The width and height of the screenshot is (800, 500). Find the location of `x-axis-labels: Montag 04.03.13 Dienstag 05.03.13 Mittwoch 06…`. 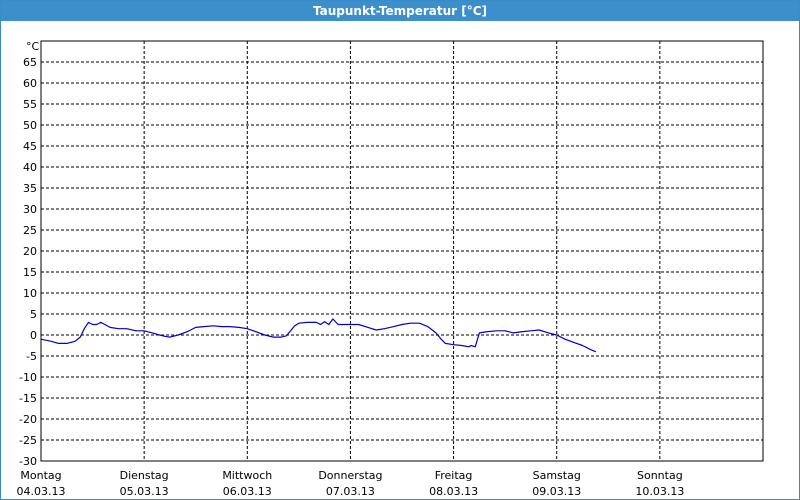

x-axis-labels: Montag 04.03.13 Dienstag 05.03.13 Mittwoch 06… is located at coordinates (351, 483).